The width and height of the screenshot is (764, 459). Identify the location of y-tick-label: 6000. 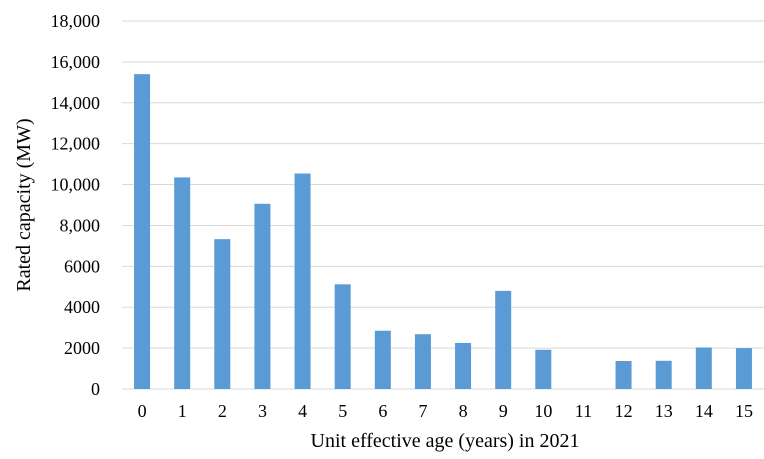
(82, 266).